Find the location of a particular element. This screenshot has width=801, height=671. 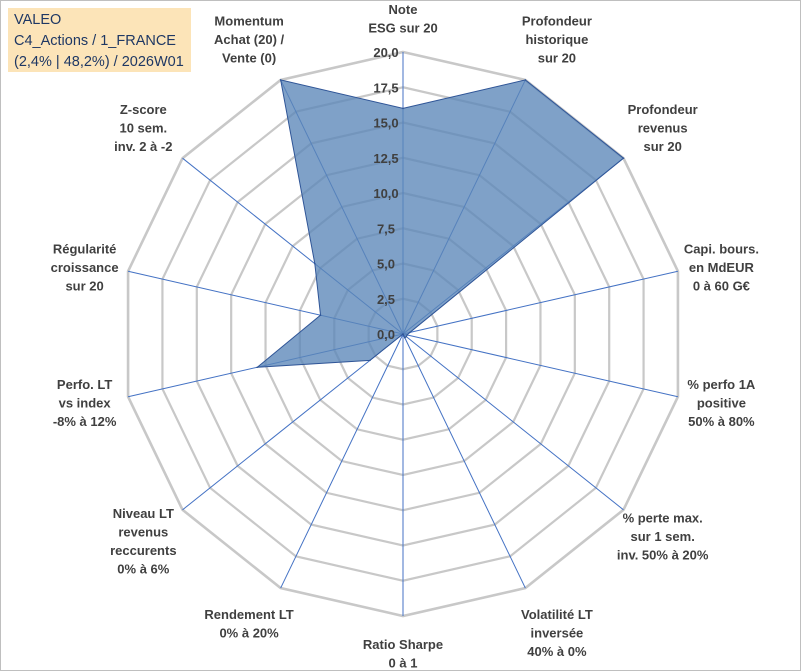

r-tick-label: 20,0 is located at coordinates (385, 52).